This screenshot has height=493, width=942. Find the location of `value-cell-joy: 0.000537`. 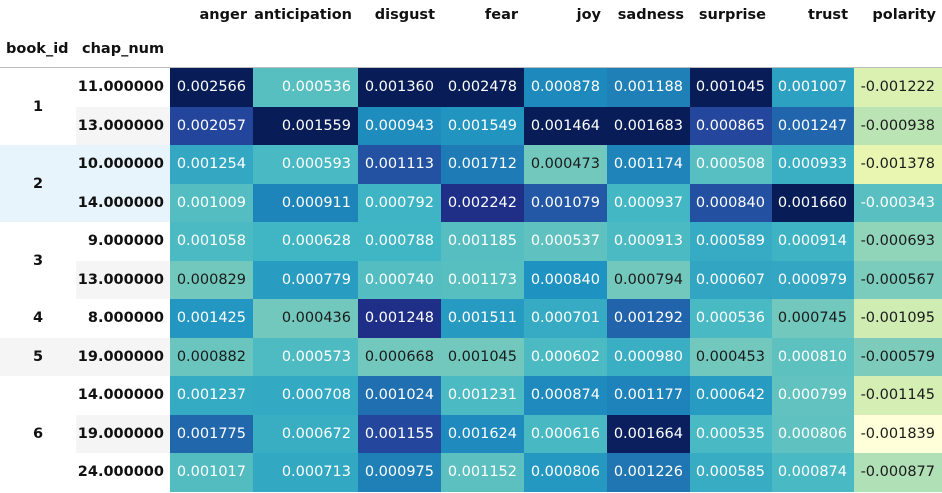

value-cell-joy: 0.000537 is located at coordinates (565, 241).